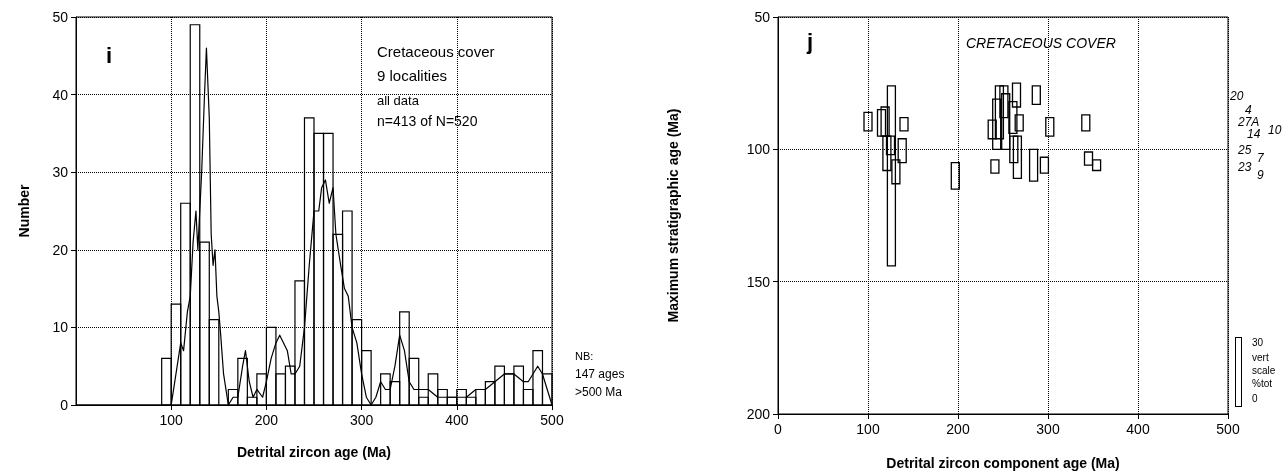 Image resolution: width=1282 pixels, height=475 pixels. I want to click on annotation: i, so click(109, 55).